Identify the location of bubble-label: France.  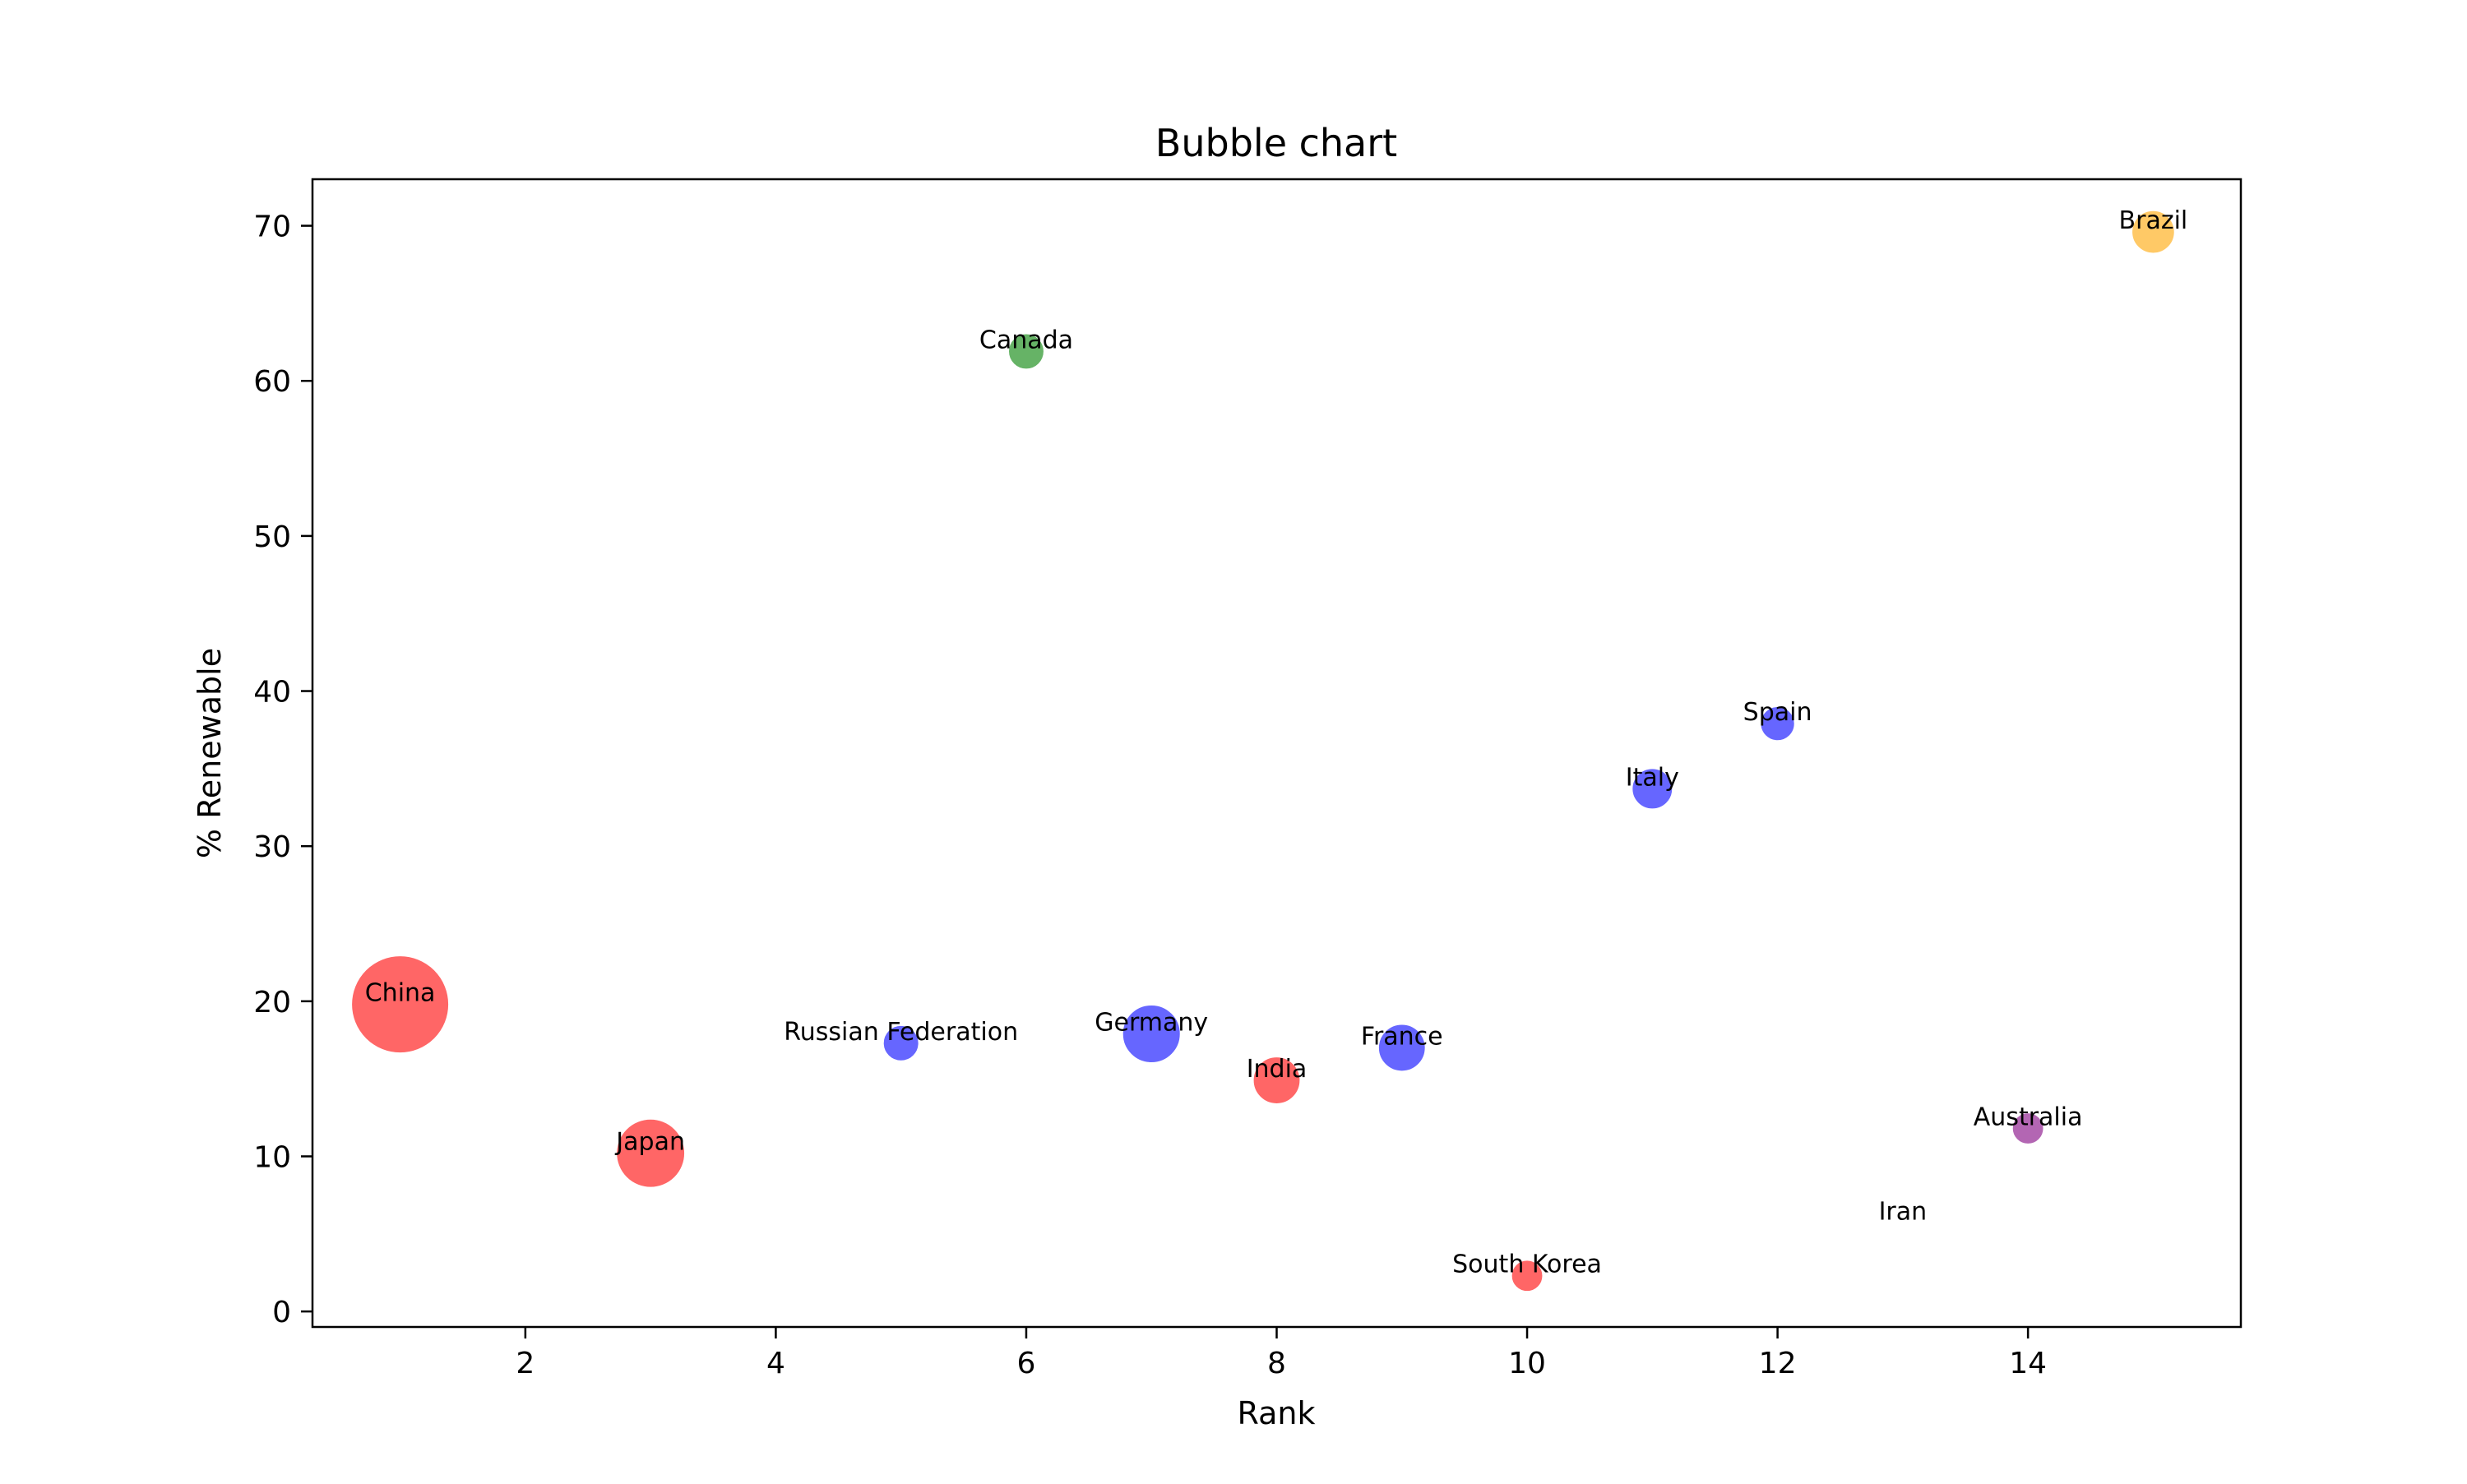
(1402, 1037).